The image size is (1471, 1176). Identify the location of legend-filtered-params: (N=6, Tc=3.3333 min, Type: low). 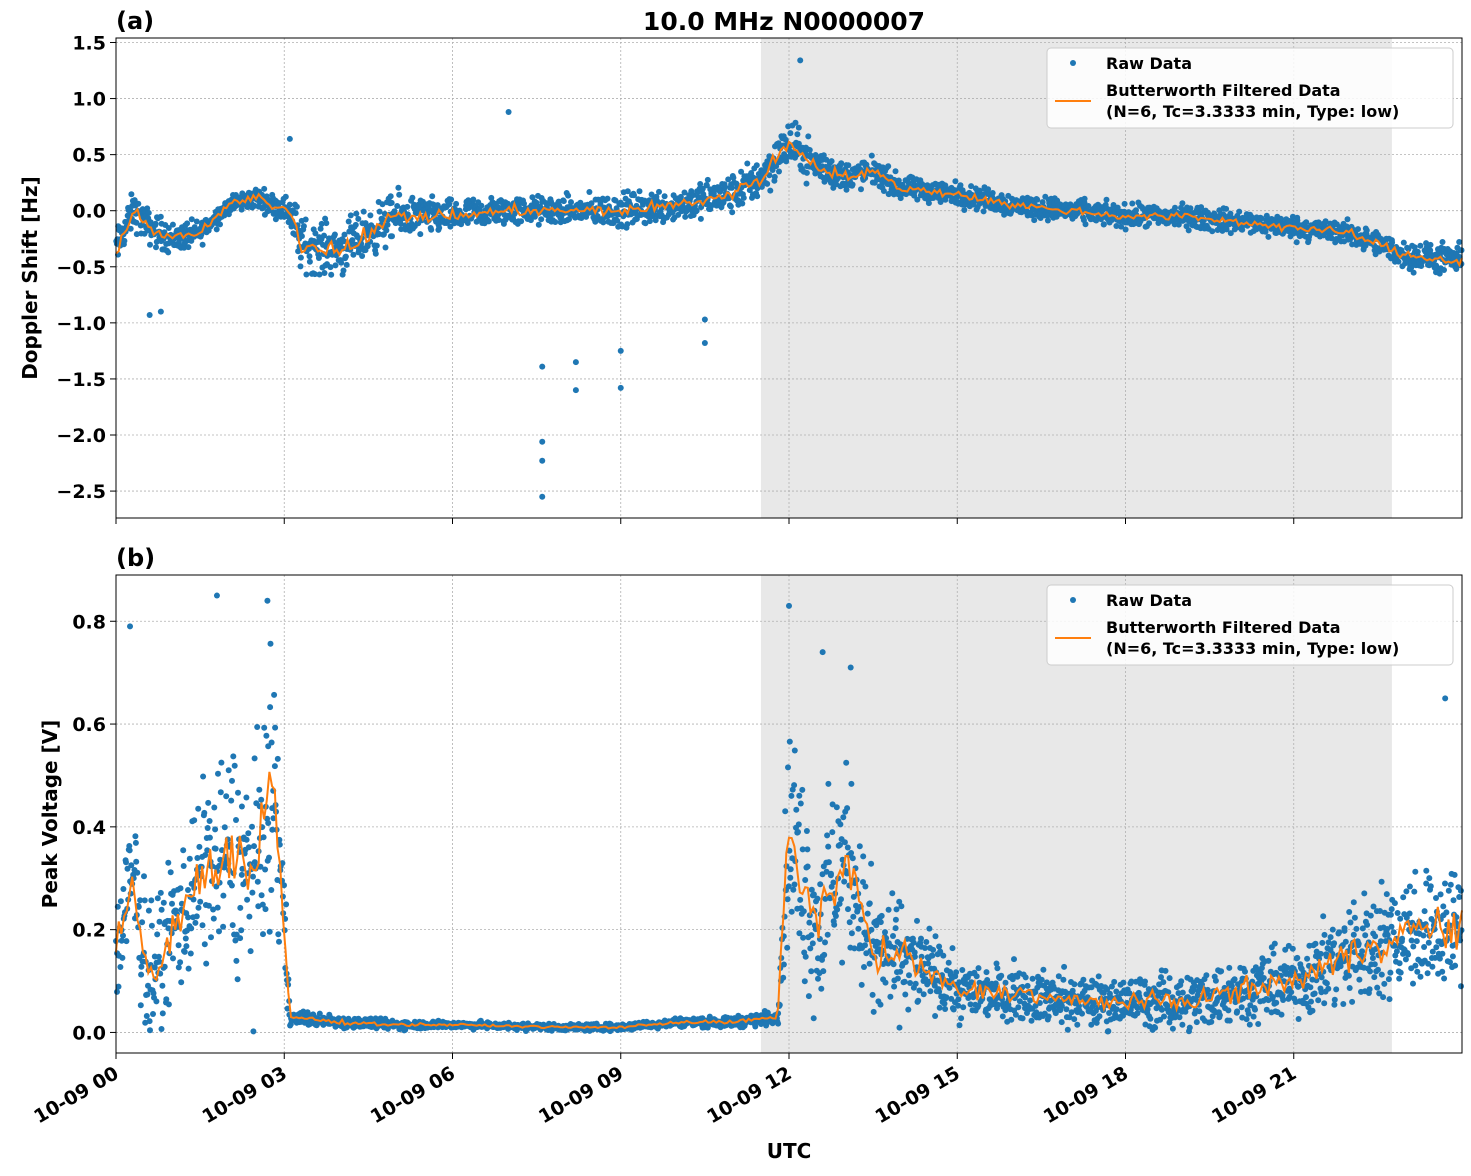
(1252, 111).